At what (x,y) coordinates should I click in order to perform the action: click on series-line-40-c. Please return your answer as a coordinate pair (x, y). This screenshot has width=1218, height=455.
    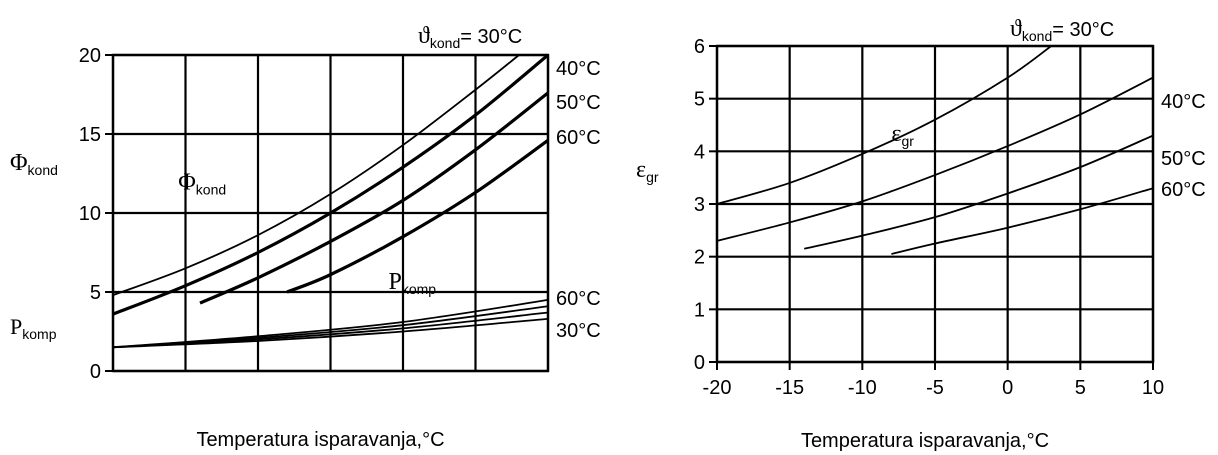
    Looking at the image, I should click on (935, 159).